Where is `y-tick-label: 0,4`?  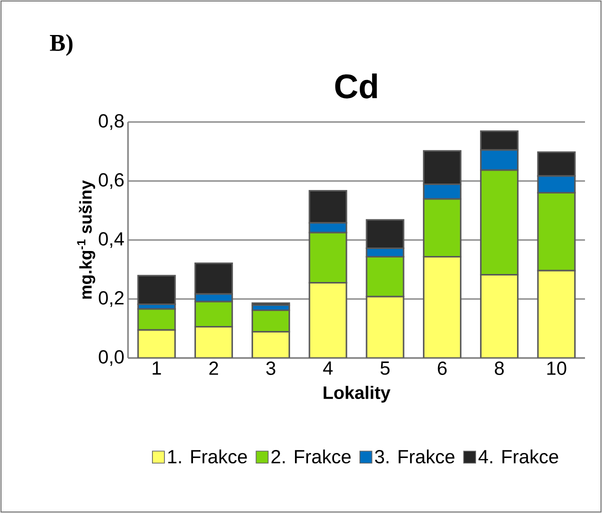 y-tick-label: 0,4 is located at coordinates (111, 240).